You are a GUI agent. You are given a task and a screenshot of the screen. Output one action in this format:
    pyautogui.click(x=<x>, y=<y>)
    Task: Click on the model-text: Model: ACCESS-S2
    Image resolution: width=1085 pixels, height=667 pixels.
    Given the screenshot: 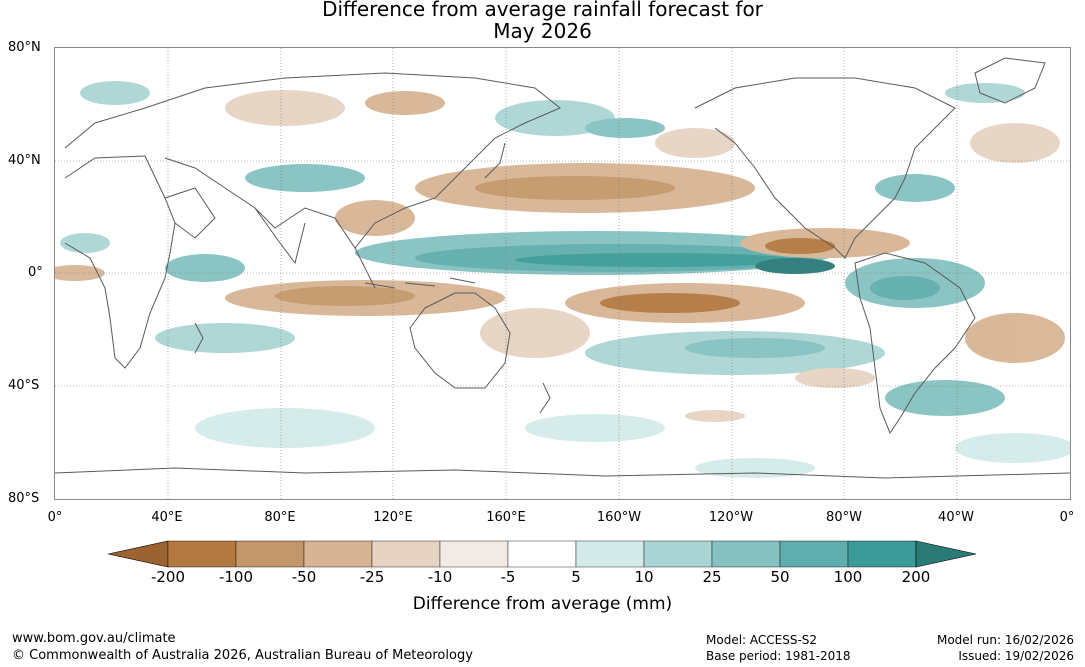 What is the action you would take?
    pyautogui.click(x=762, y=640)
    